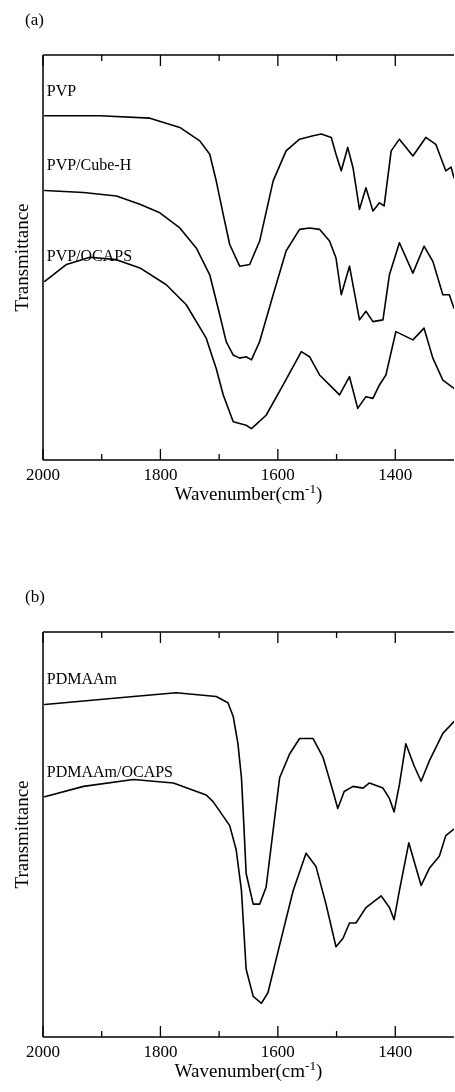 This screenshot has width=455, height=1092. Describe the element at coordinates (61, 90) in the screenshot. I see `legend-label: PVP` at that location.